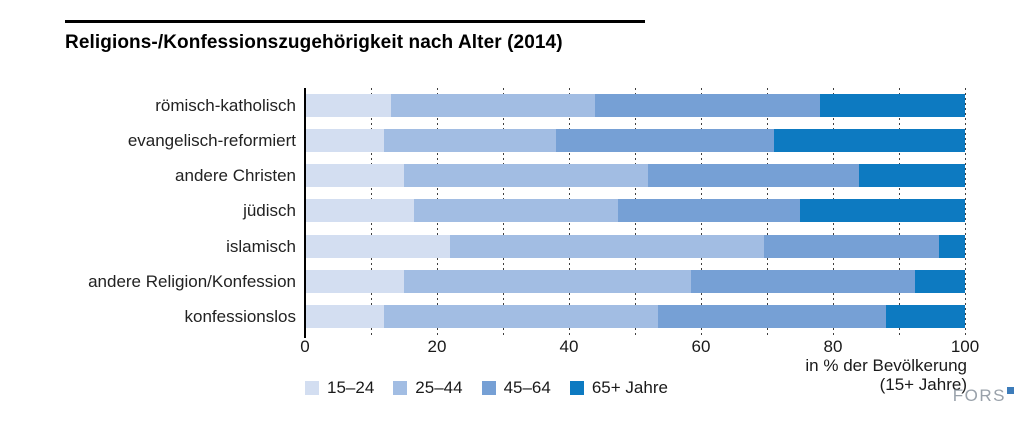 This screenshot has width=1035, height=428. What do you see at coordinates (701, 346) in the screenshot?
I see `x-tick-label: 60` at bounding box center [701, 346].